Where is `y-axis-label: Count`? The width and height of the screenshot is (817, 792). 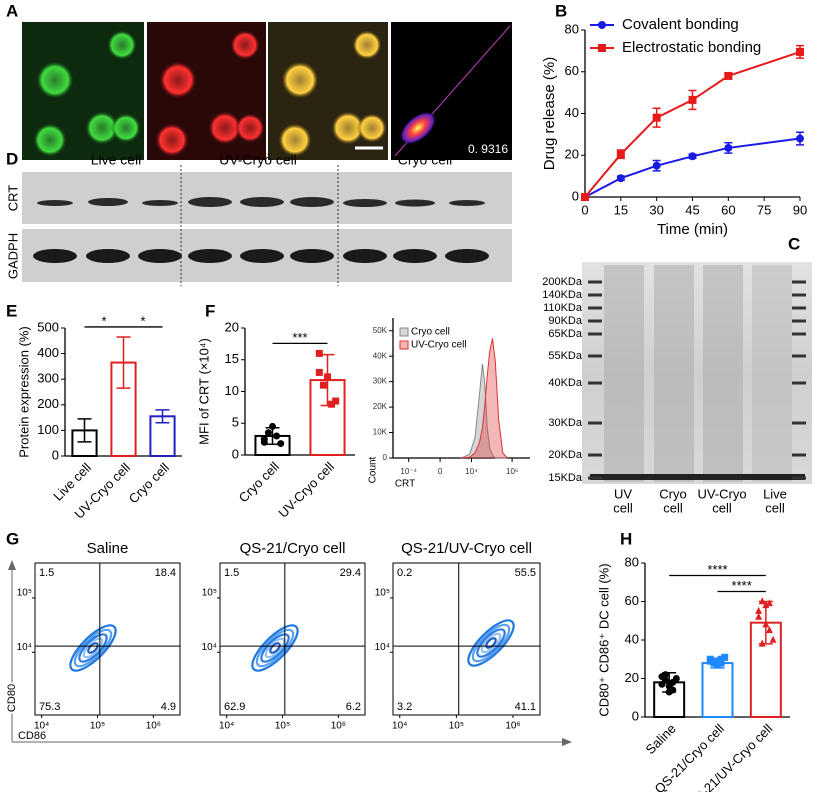
y-axis-label: Count is located at coordinates (373, 469).